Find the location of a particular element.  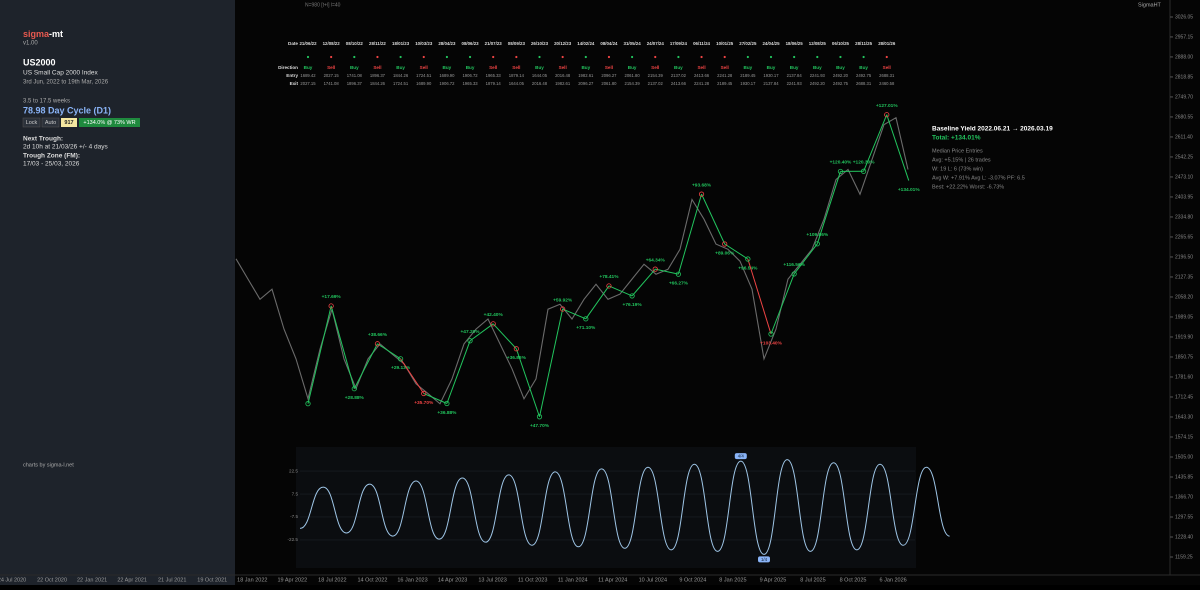

x-tick-label: 19 Oct 2021 is located at coordinates (212, 580).